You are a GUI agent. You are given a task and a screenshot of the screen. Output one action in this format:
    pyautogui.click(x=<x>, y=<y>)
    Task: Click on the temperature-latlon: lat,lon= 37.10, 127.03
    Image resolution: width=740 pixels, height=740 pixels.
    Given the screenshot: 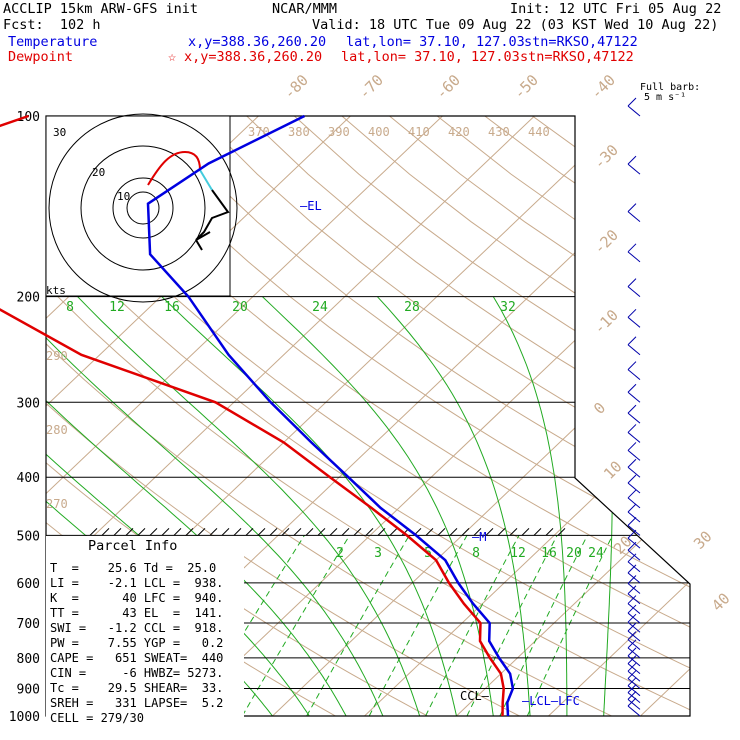 What is the action you would take?
    pyautogui.click(x=435, y=42)
    